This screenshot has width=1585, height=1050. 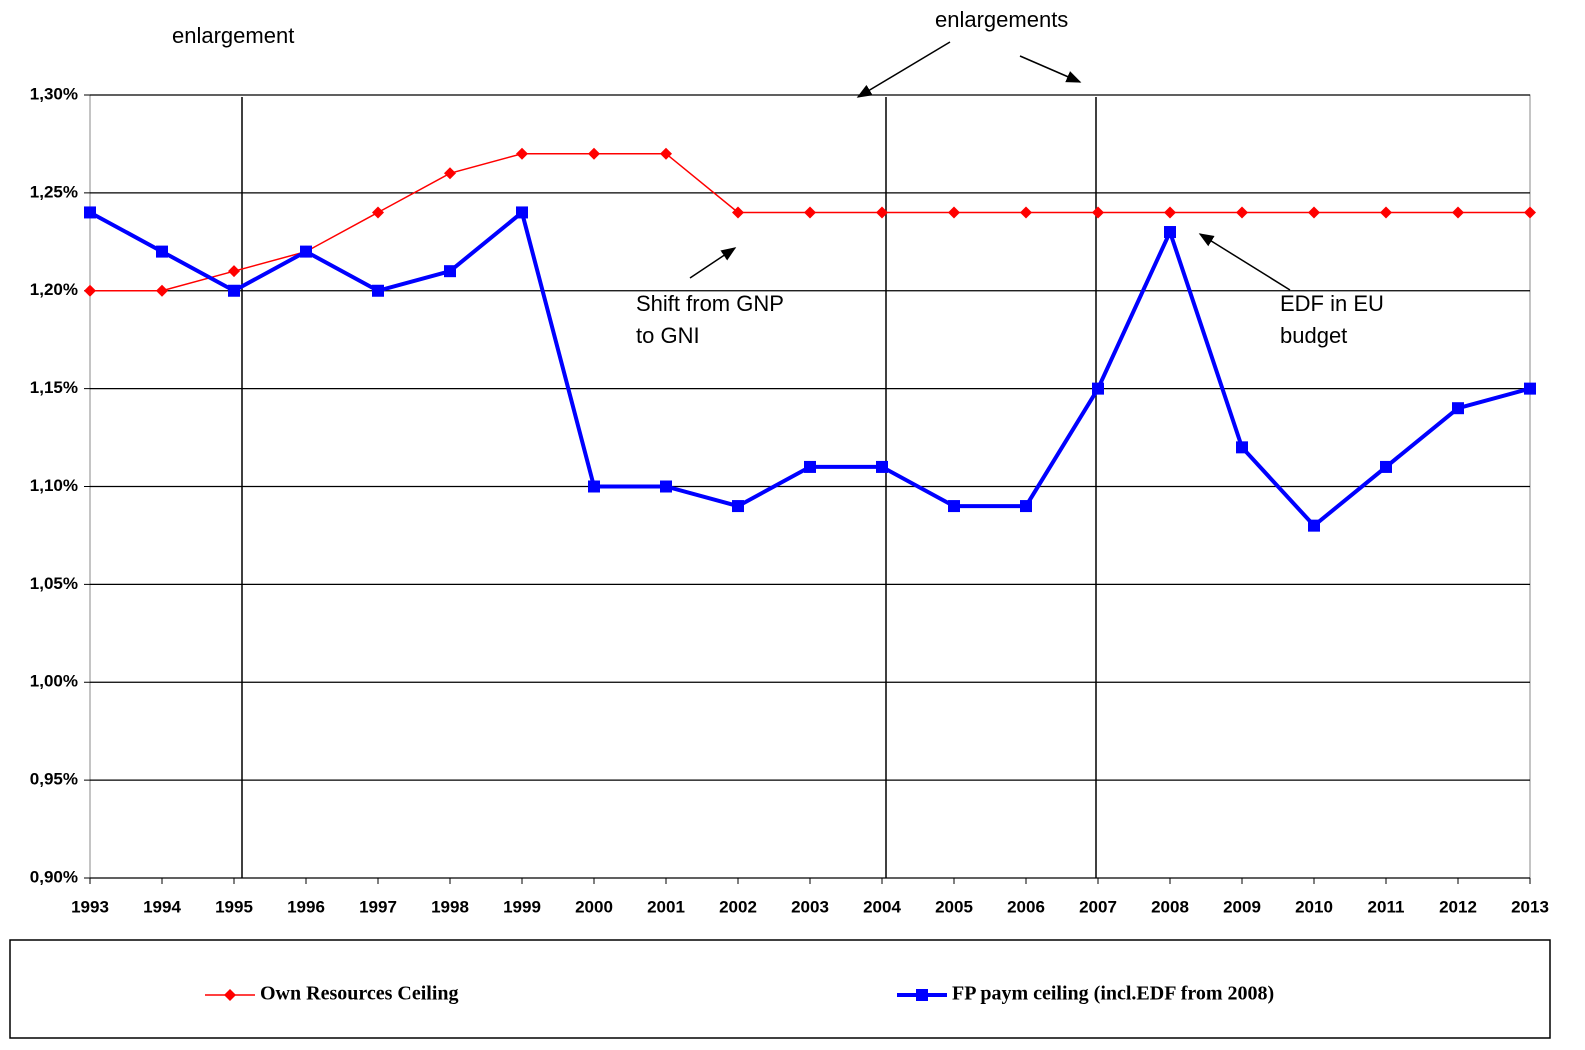 I want to click on y-tick-label: 1,10%, so click(x=54, y=485).